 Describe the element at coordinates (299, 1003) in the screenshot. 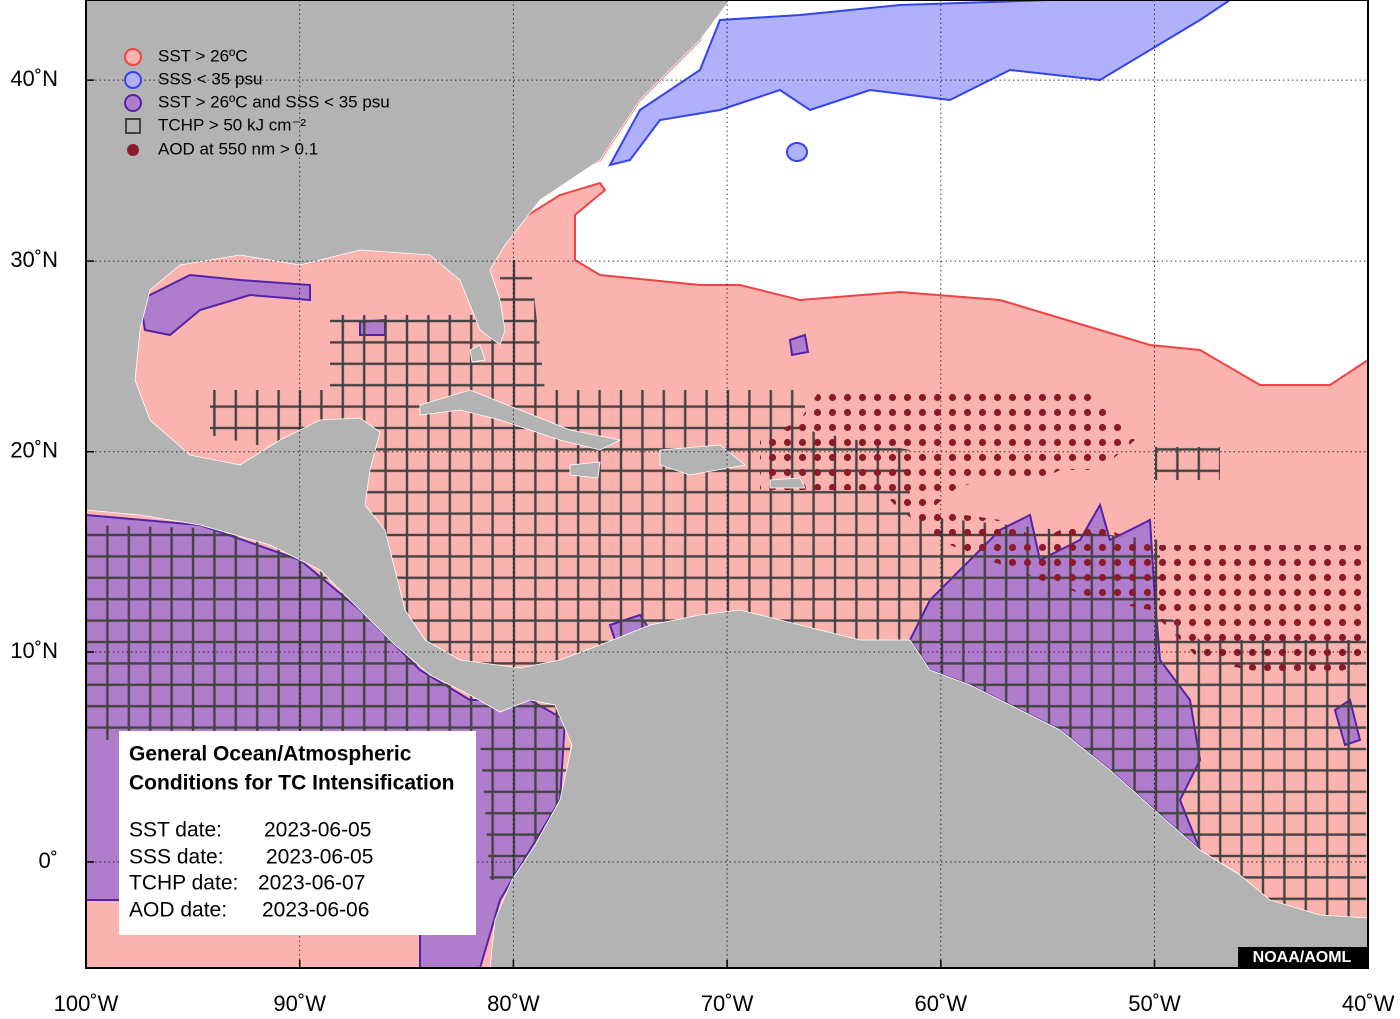

I see `x-tick-label: 90˚W` at that location.